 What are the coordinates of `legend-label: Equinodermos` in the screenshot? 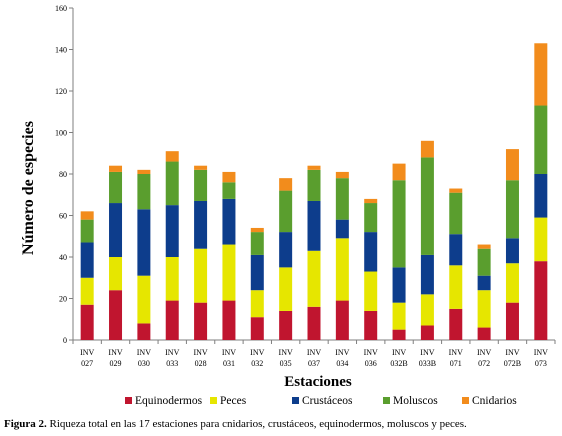 It's located at (169, 401).